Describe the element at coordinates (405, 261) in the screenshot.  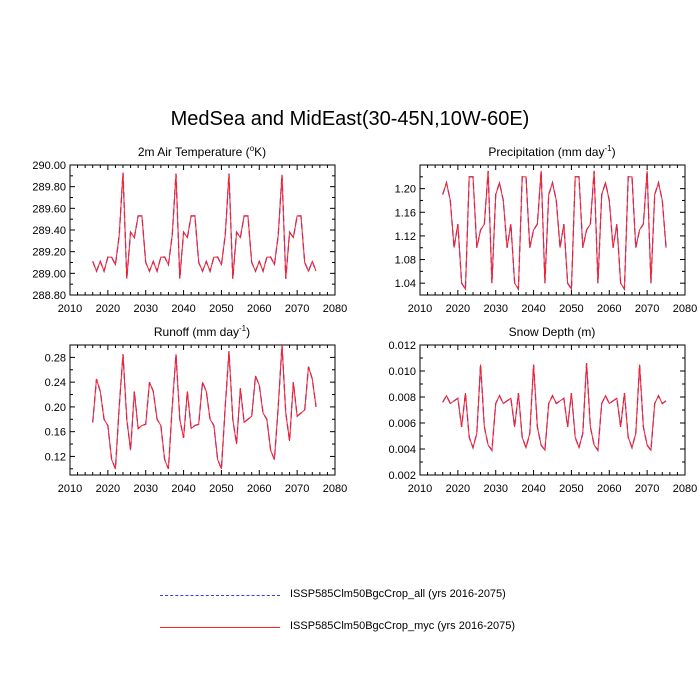
I see `y-tick-label: 1.08` at that location.